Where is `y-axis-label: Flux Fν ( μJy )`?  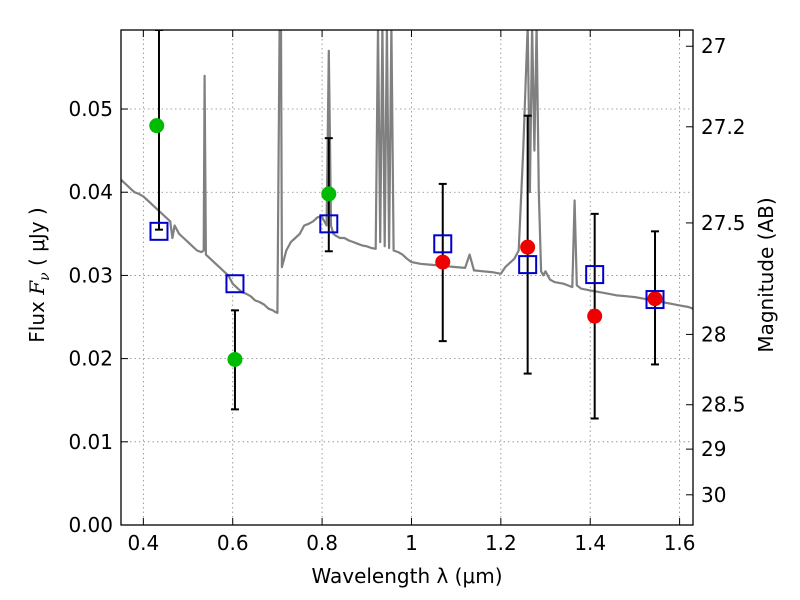 y-axis-label: Flux Fν ( μJy ) is located at coordinates (39, 274).